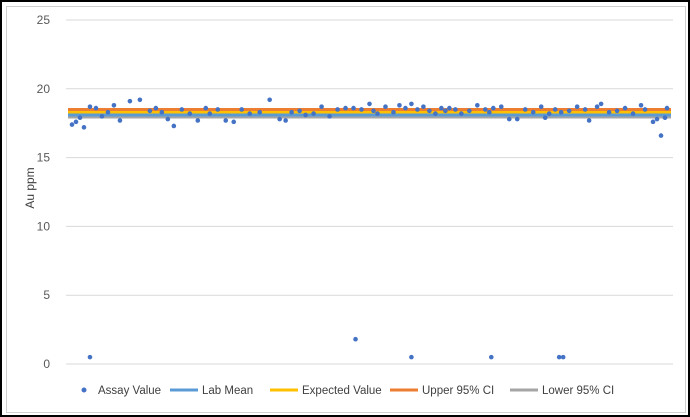  Describe the element at coordinates (227, 391) in the screenshot. I see `legend-label: Lab Mean` at that location.